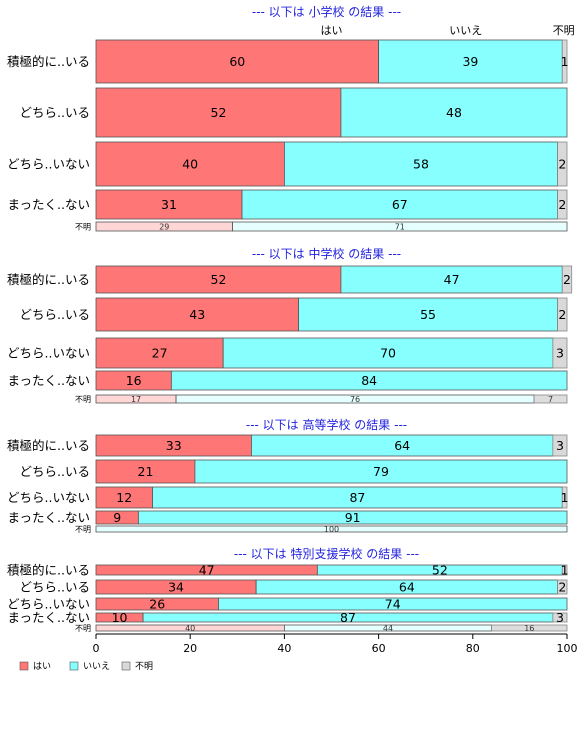 This screenshot has width=580, height=747. What do you see at coordinates (388, 628) in the screenshot?
I see `data-label: 44` at bounding box center [388, 628].